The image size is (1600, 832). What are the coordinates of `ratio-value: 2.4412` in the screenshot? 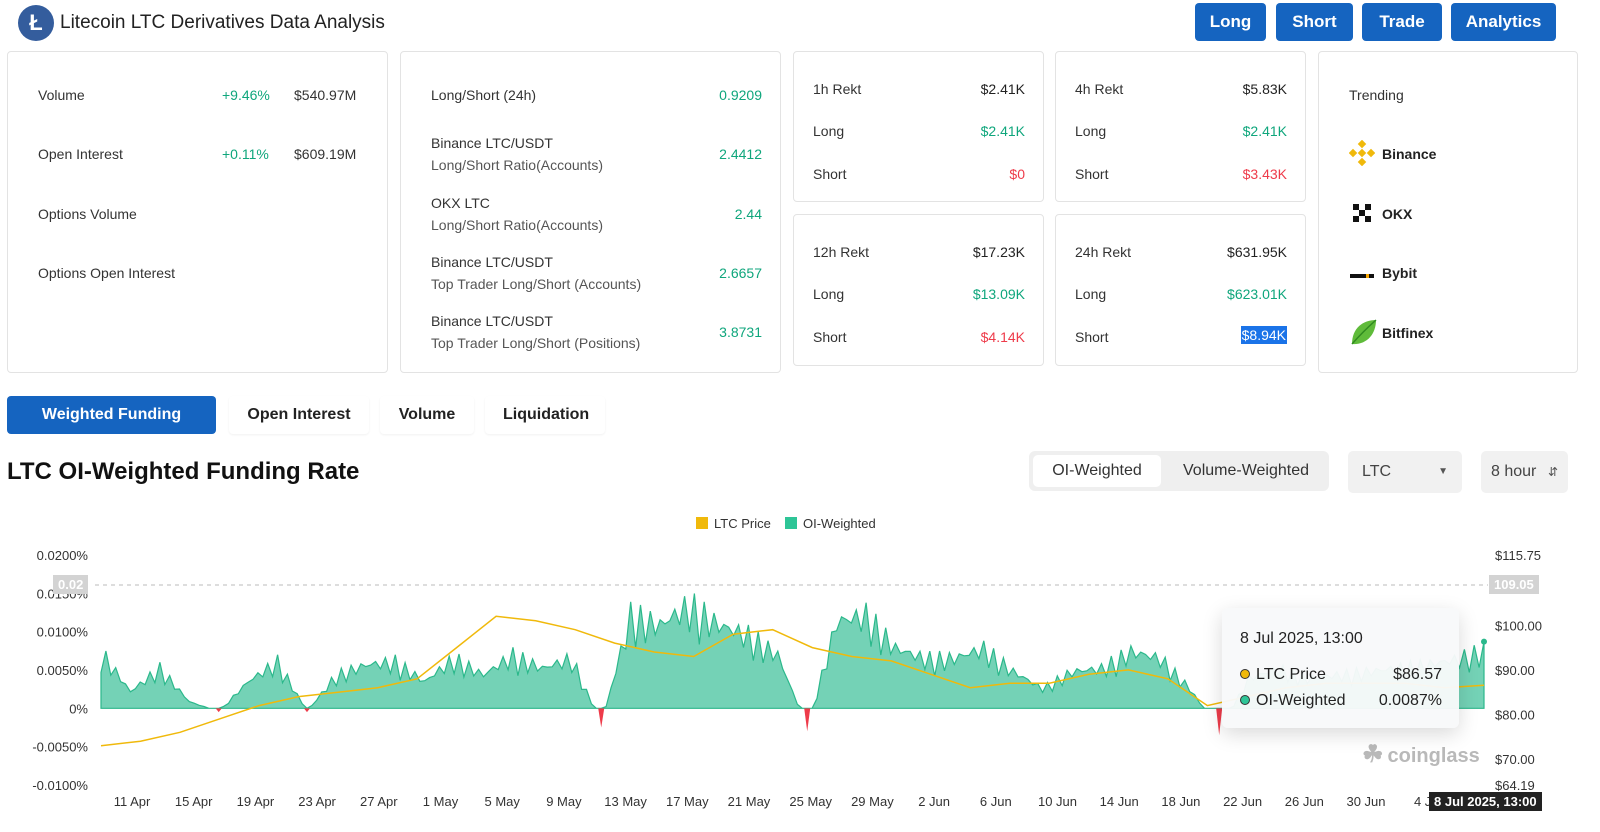 It's located at (740, 154).